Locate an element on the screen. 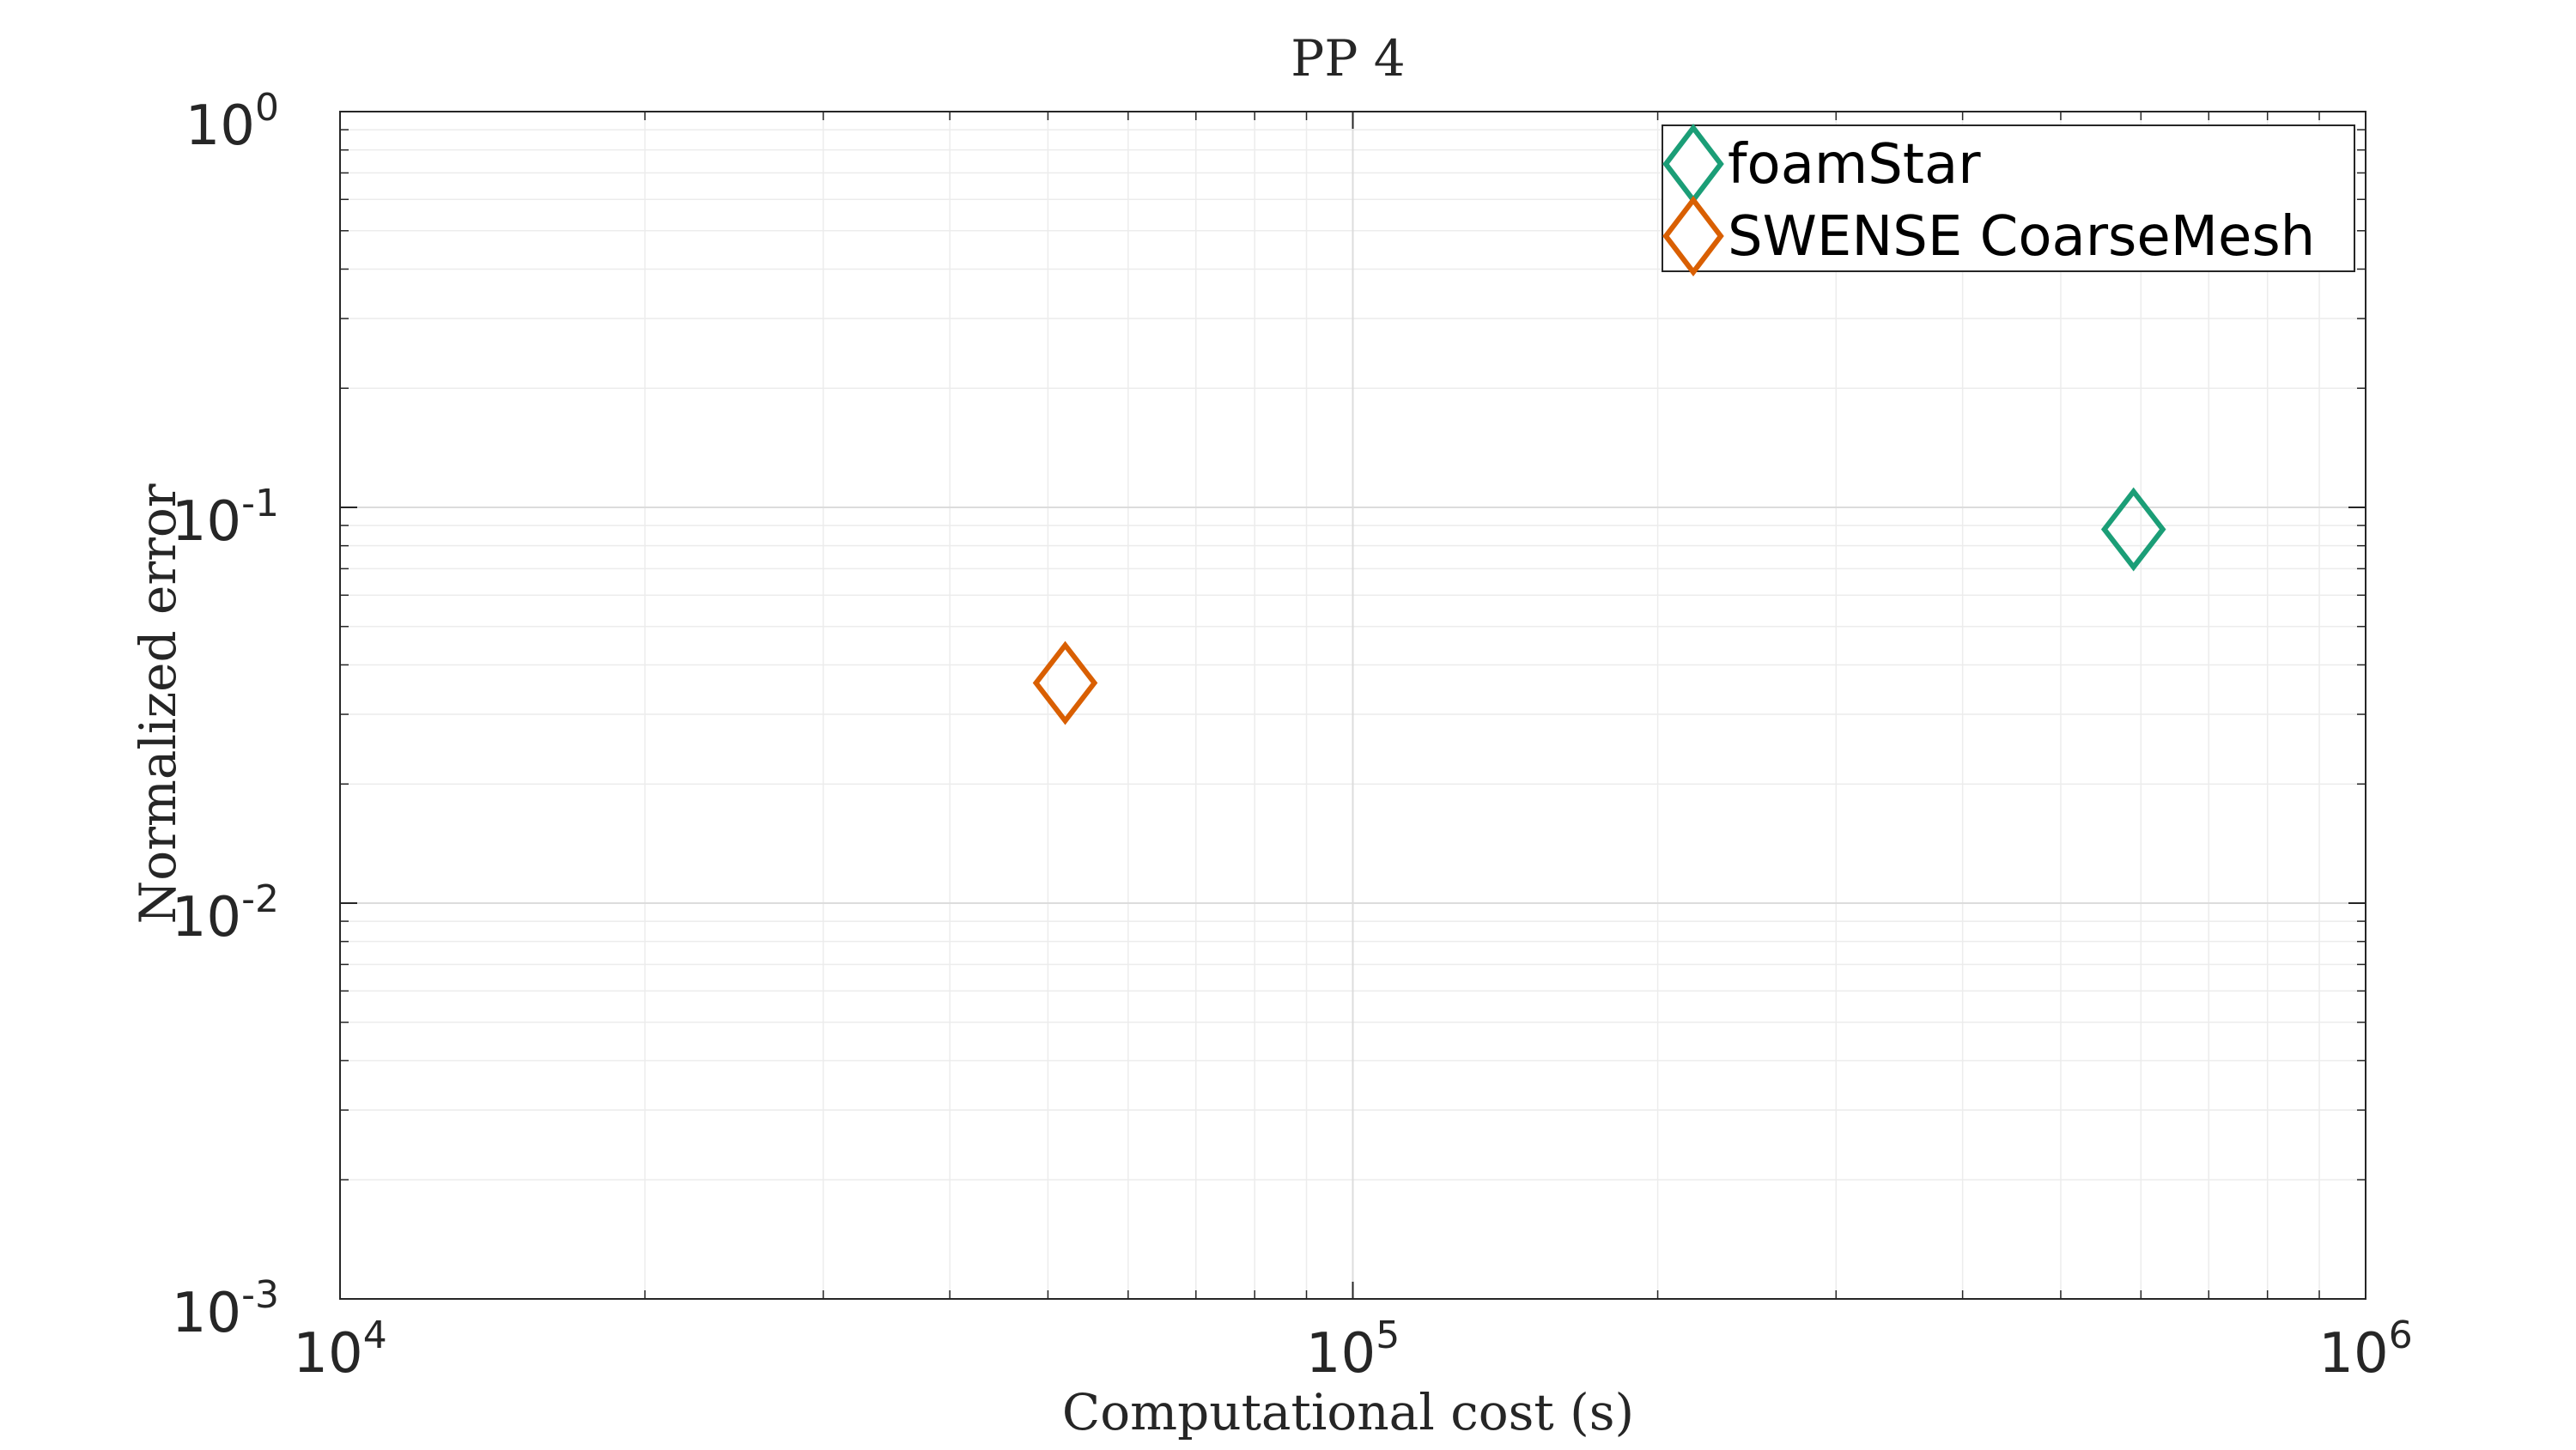  x-tick-label: 10⁵ is located at coordinates (1353, 1350).